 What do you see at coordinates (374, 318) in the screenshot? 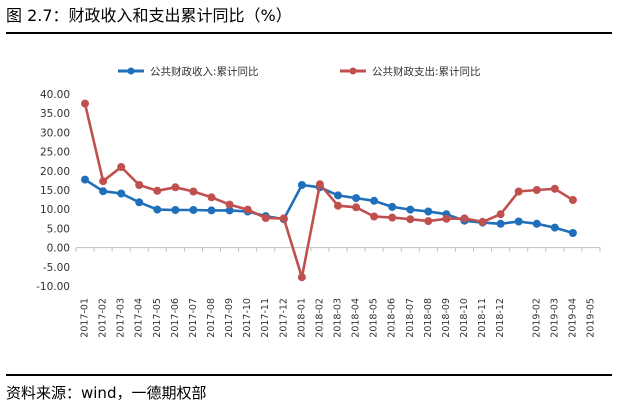
I see `x-tick-label: 2018-05` at bounding box center [374, 318].